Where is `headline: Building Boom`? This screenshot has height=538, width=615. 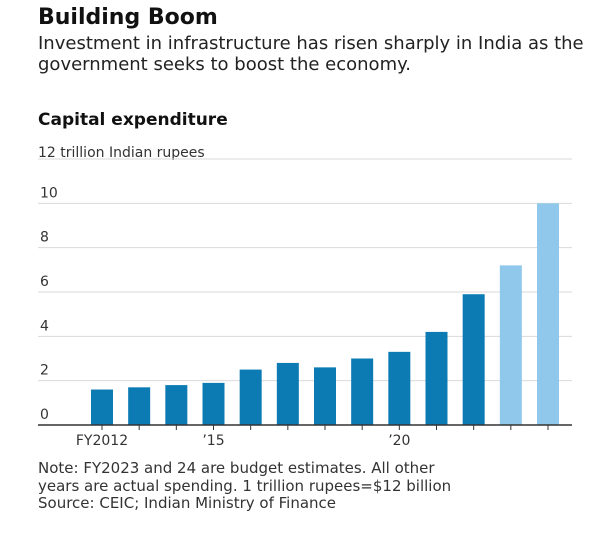
headline: Building Boom is located at coordinates (128, 17).